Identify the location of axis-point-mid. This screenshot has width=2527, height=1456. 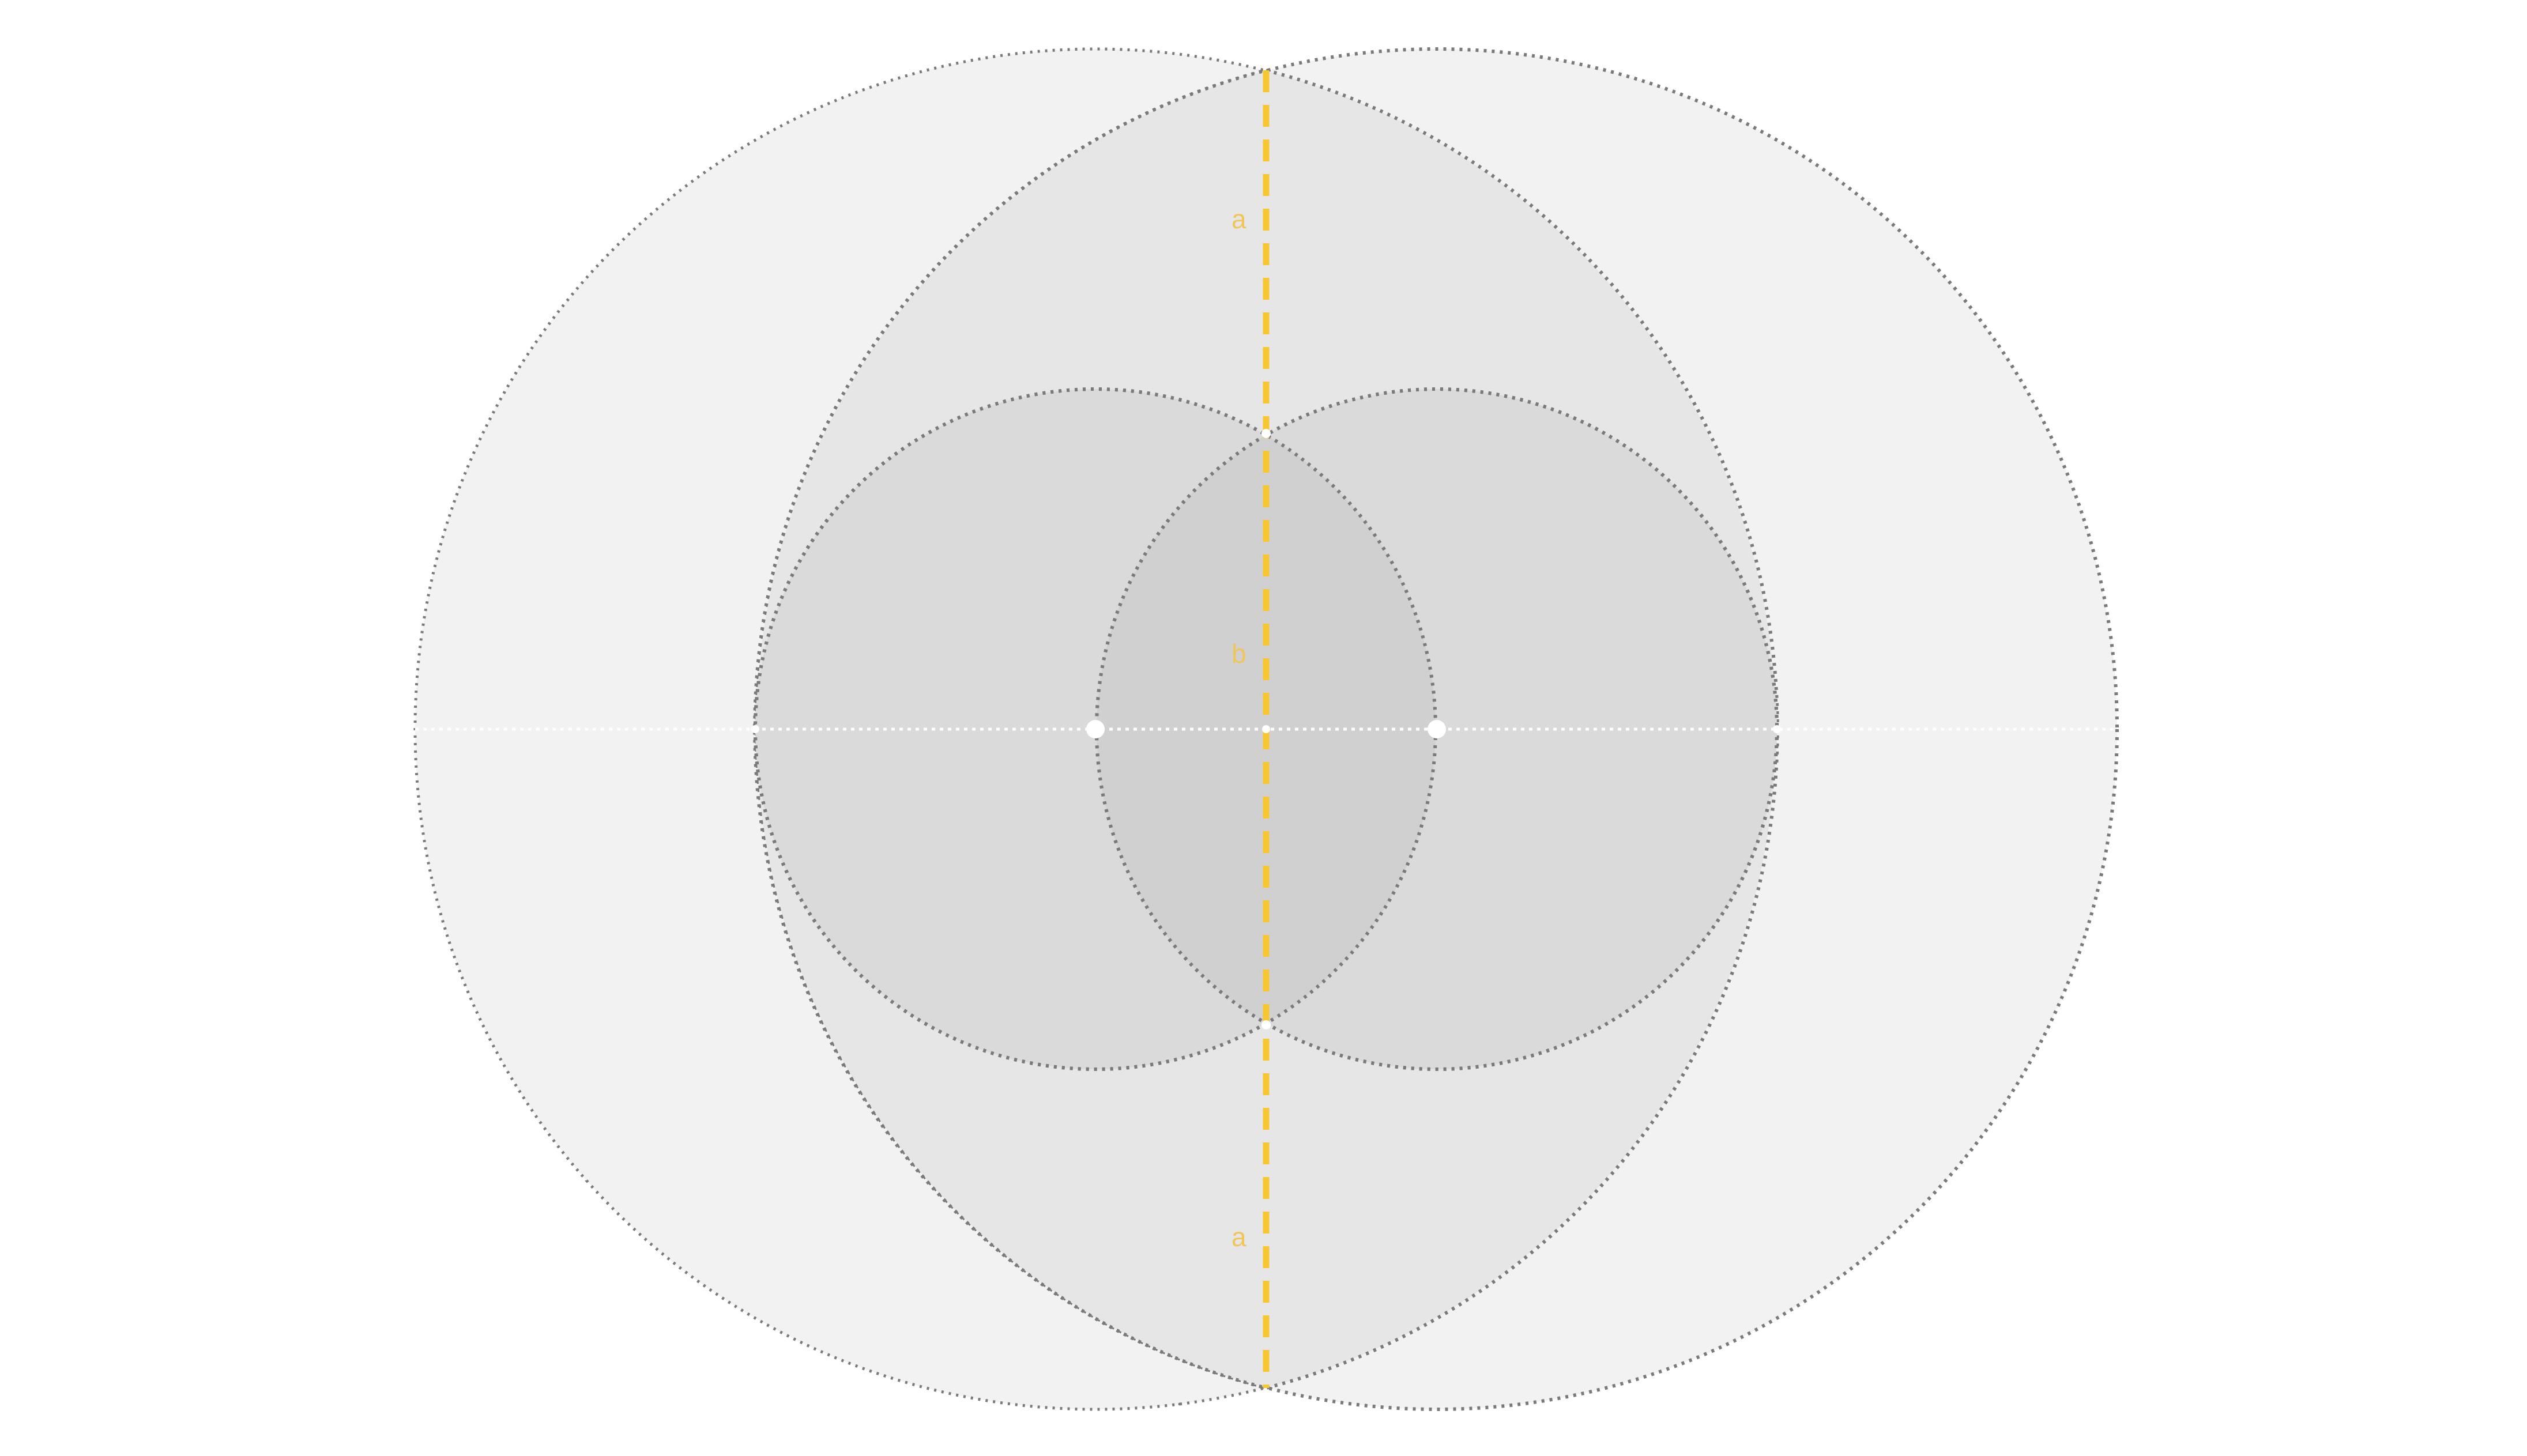
(1266, 729).